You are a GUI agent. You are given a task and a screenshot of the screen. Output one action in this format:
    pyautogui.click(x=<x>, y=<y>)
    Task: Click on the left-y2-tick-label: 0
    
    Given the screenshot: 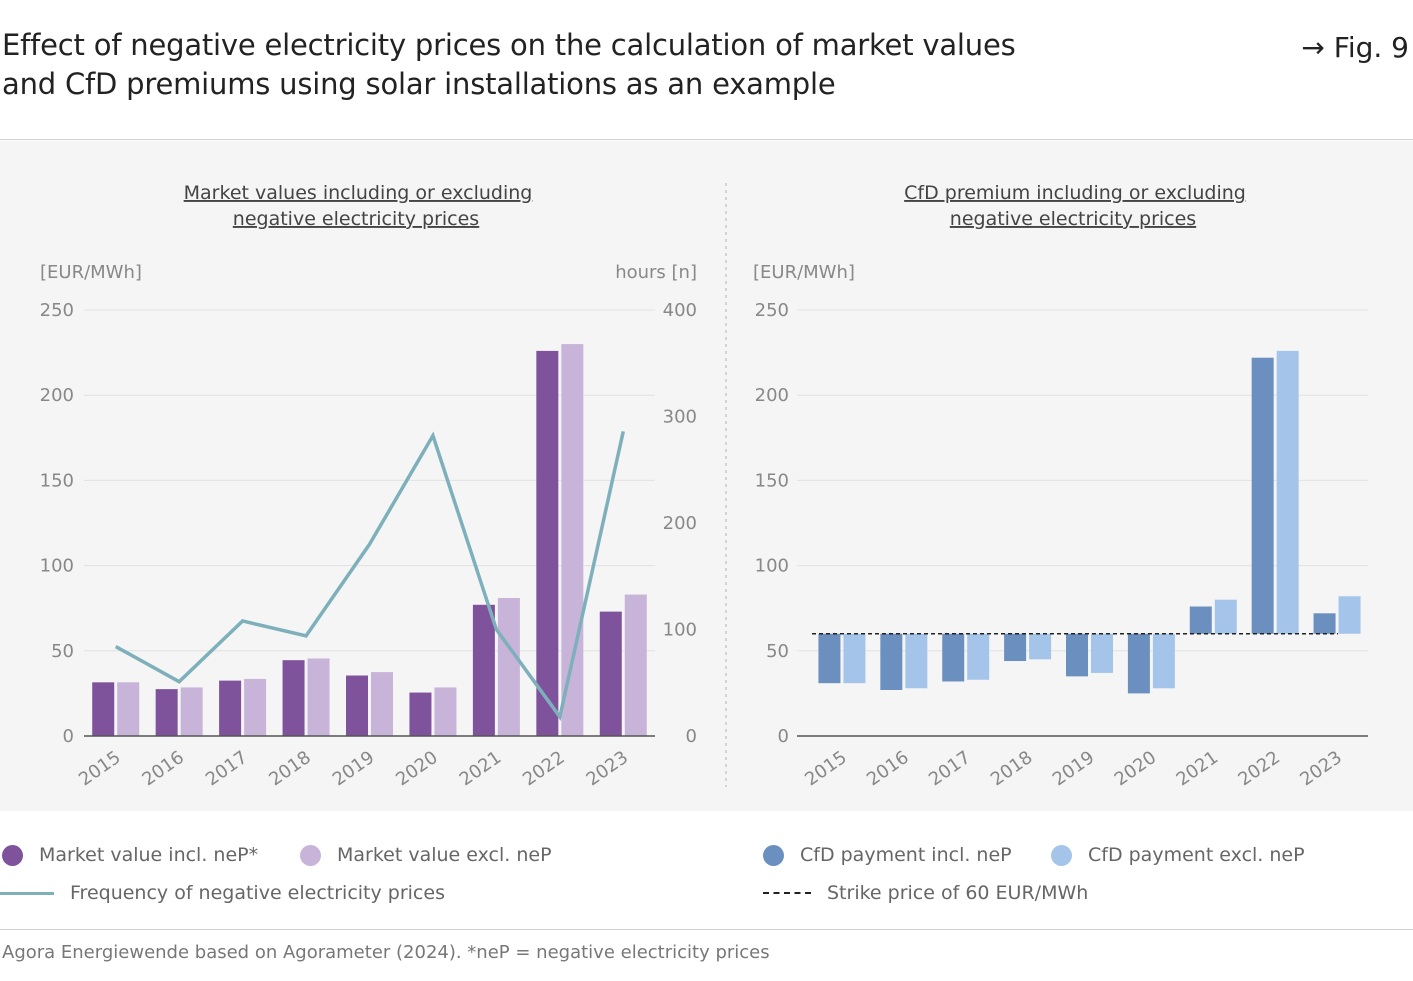 What is the action you would take?
    pyautogui.click(x=691, y=736)
    